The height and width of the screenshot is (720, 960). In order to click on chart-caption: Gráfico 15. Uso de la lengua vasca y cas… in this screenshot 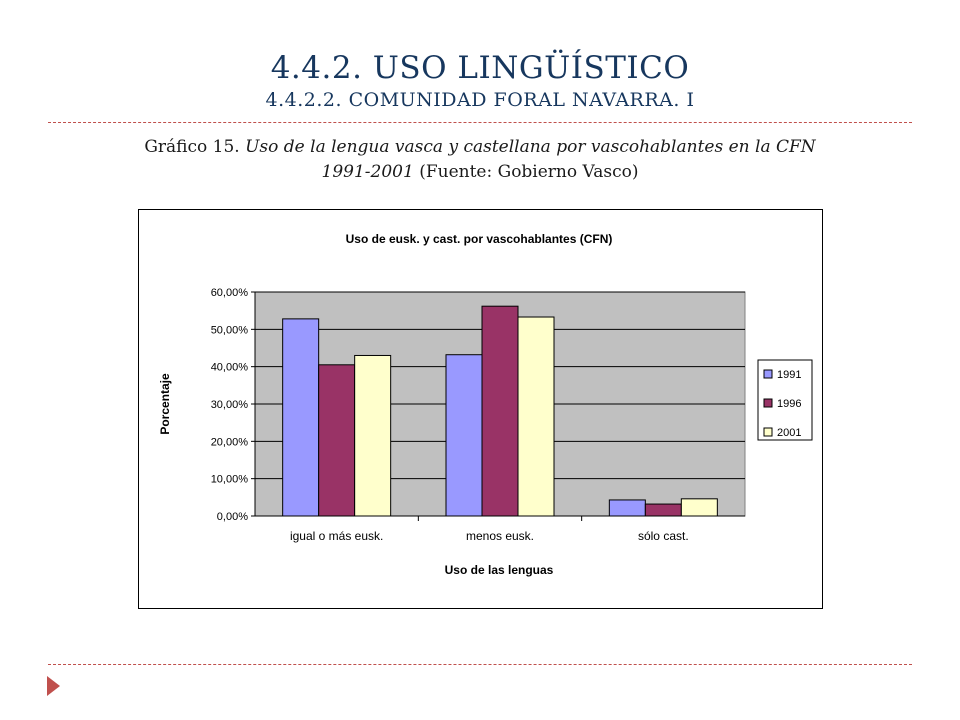, I will do `click(480, 160)`.